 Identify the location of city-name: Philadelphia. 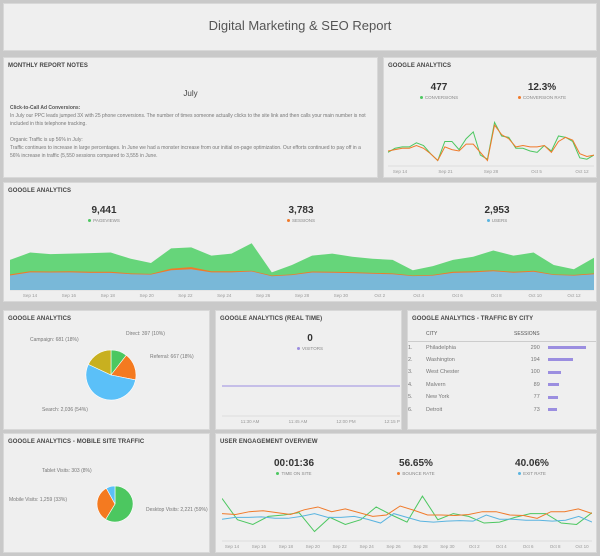
(441, 347).